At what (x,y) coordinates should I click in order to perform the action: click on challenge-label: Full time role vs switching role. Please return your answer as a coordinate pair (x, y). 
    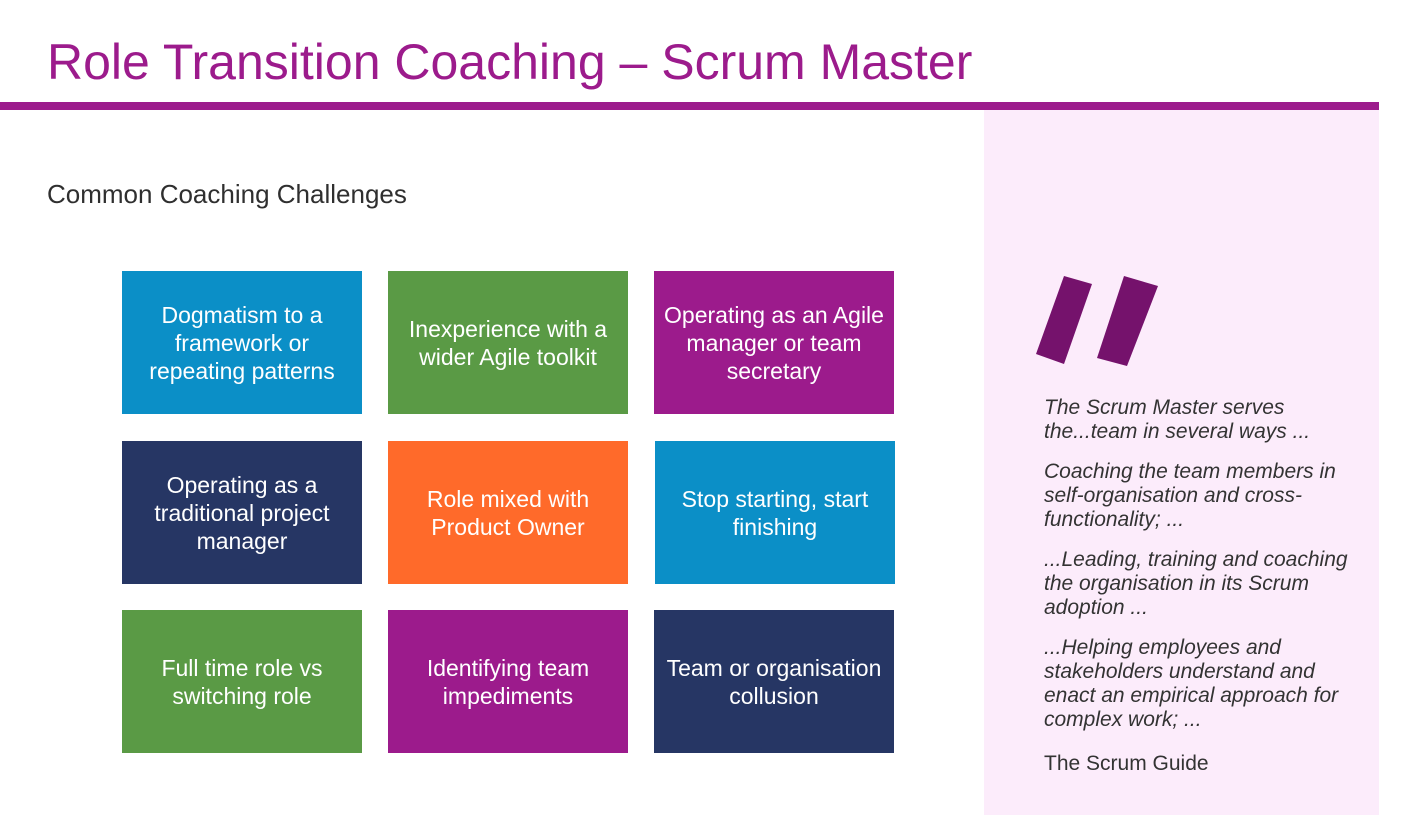
    Looking at the image, I should click on (242, 681).